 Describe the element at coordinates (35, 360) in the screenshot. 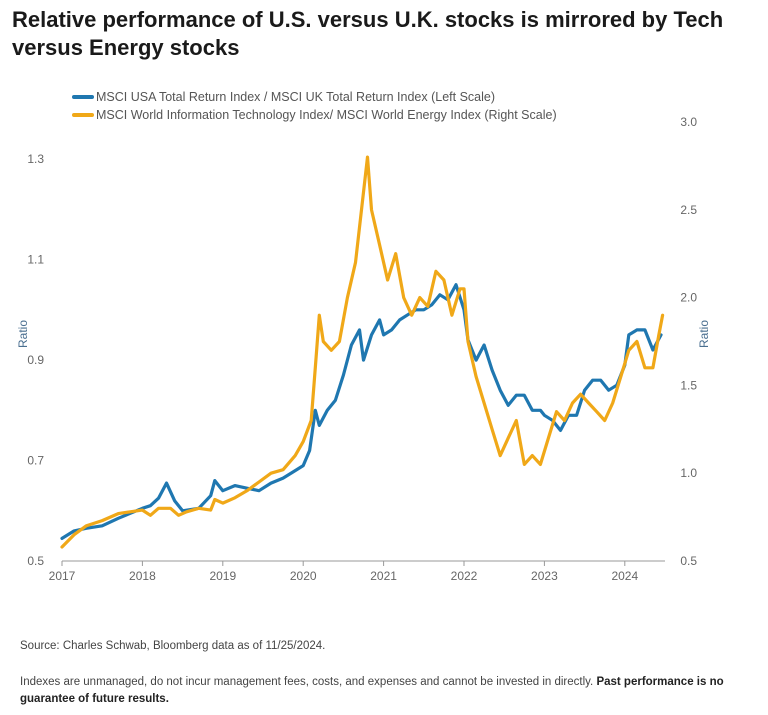

I see `y-left-tick-label-0-9: 0.9` at that location.